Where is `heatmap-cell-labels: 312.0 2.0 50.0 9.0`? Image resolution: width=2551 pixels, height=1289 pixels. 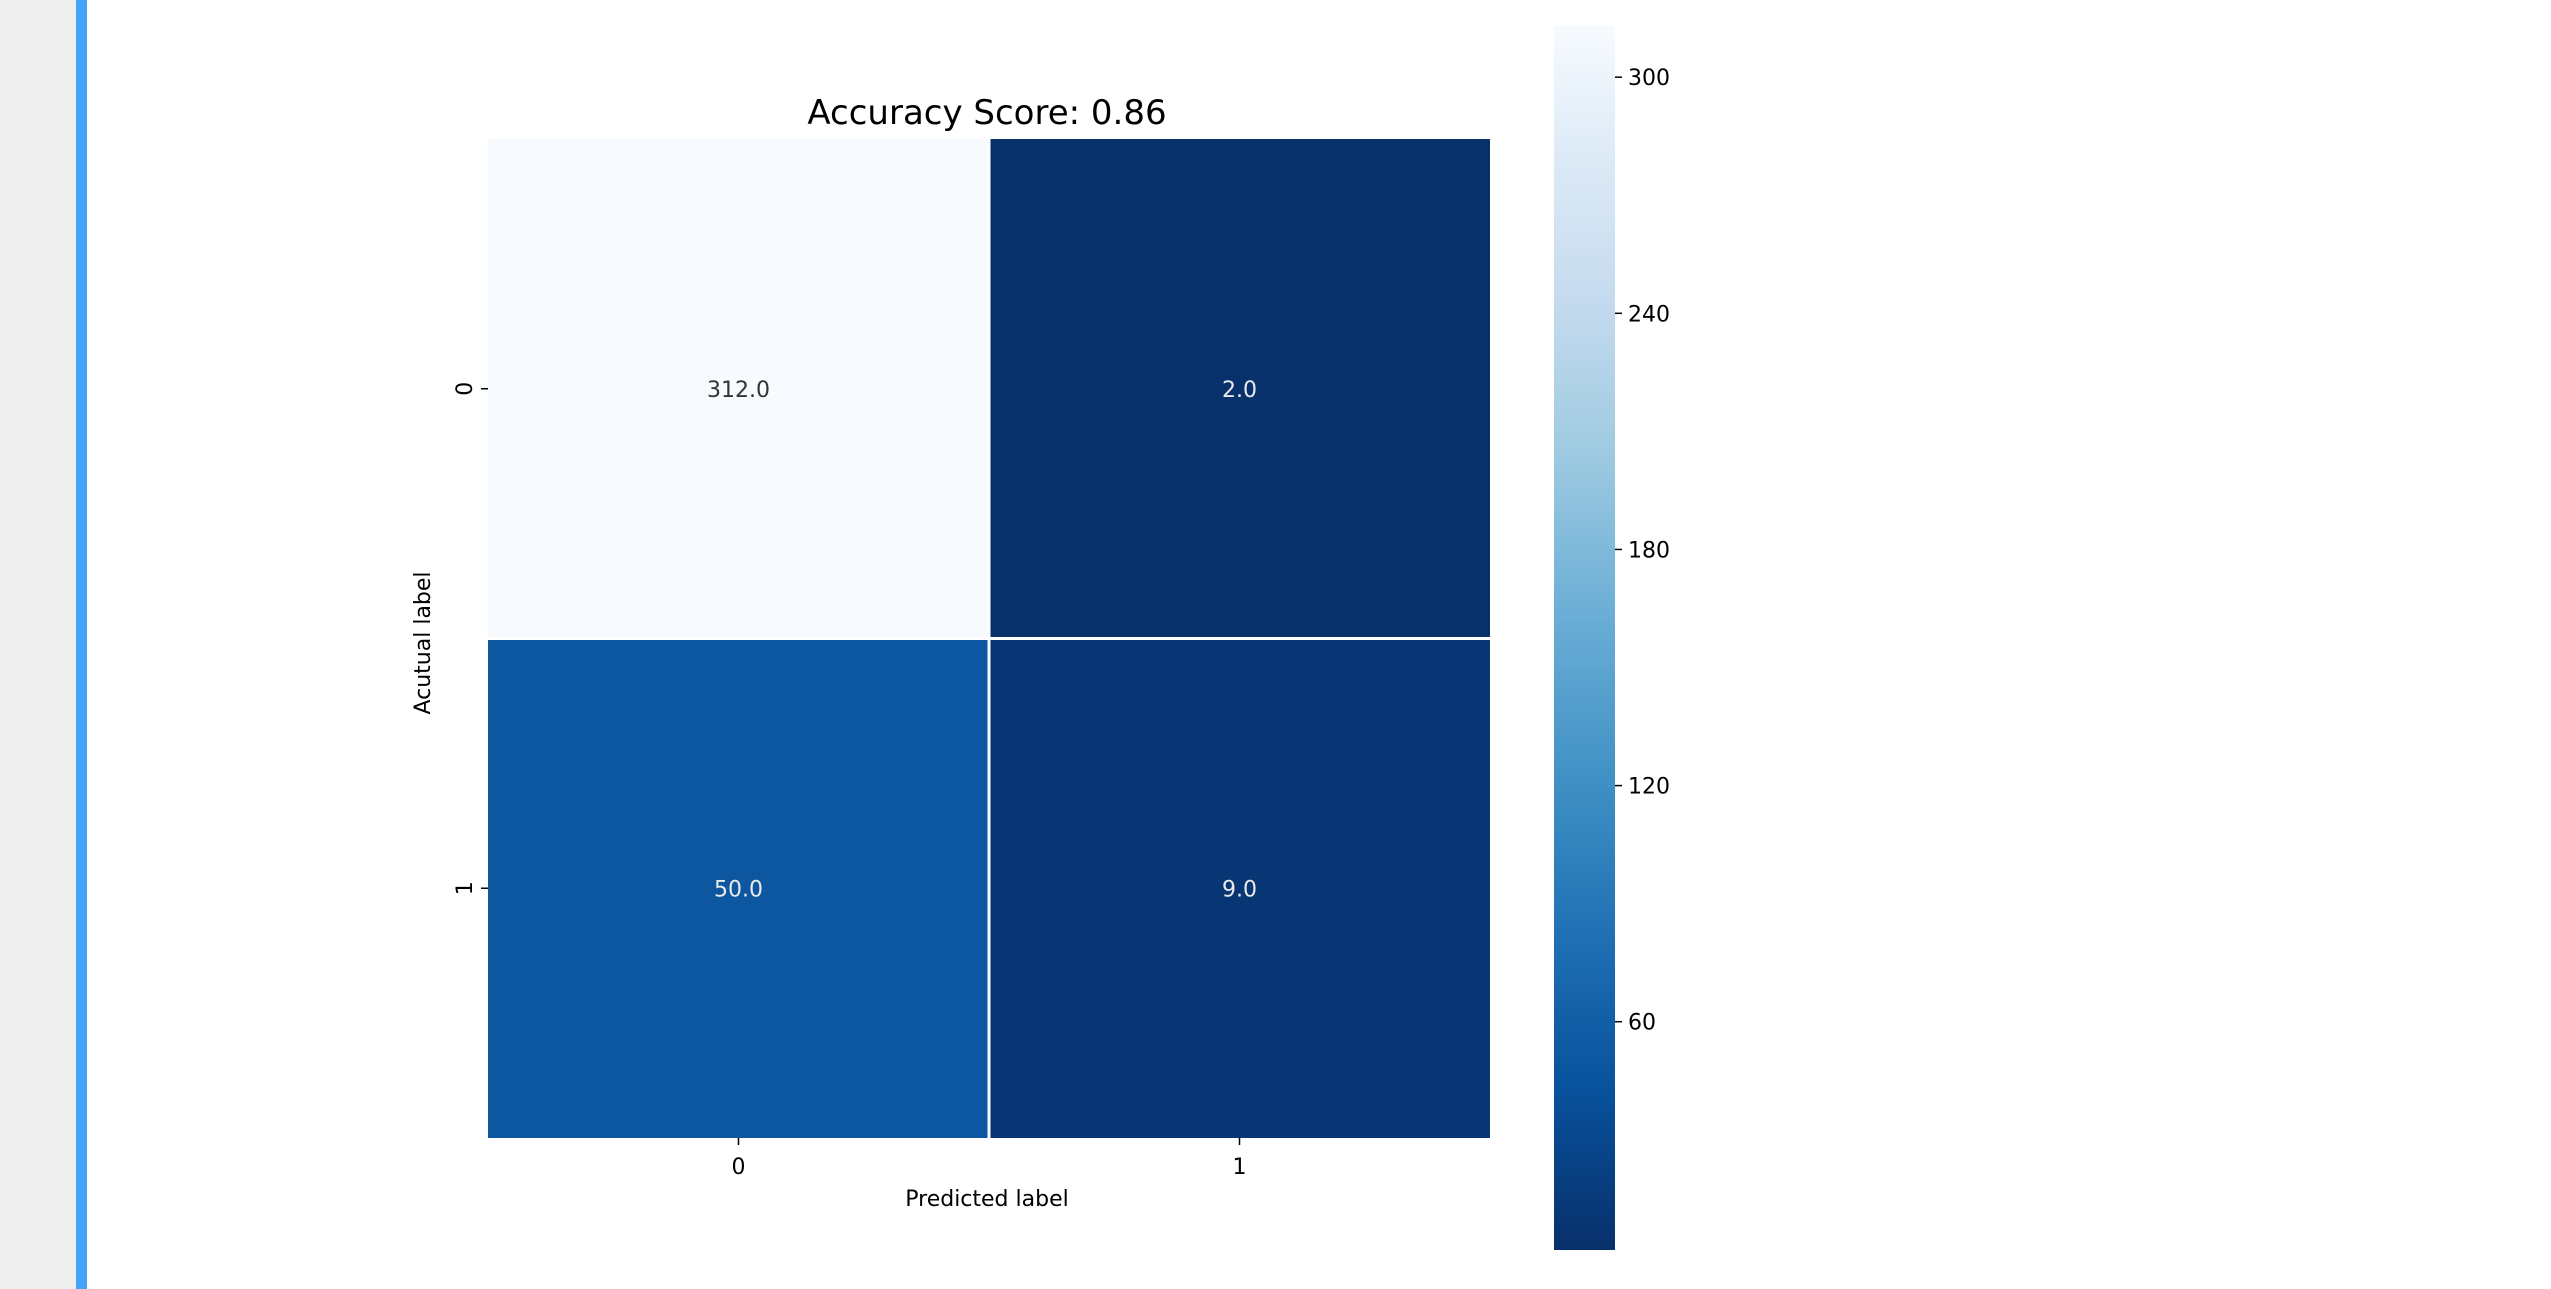
heatmap-cell-labels: 312.0 2.0 50.0 9.0 is located at coordinates (982, 640).